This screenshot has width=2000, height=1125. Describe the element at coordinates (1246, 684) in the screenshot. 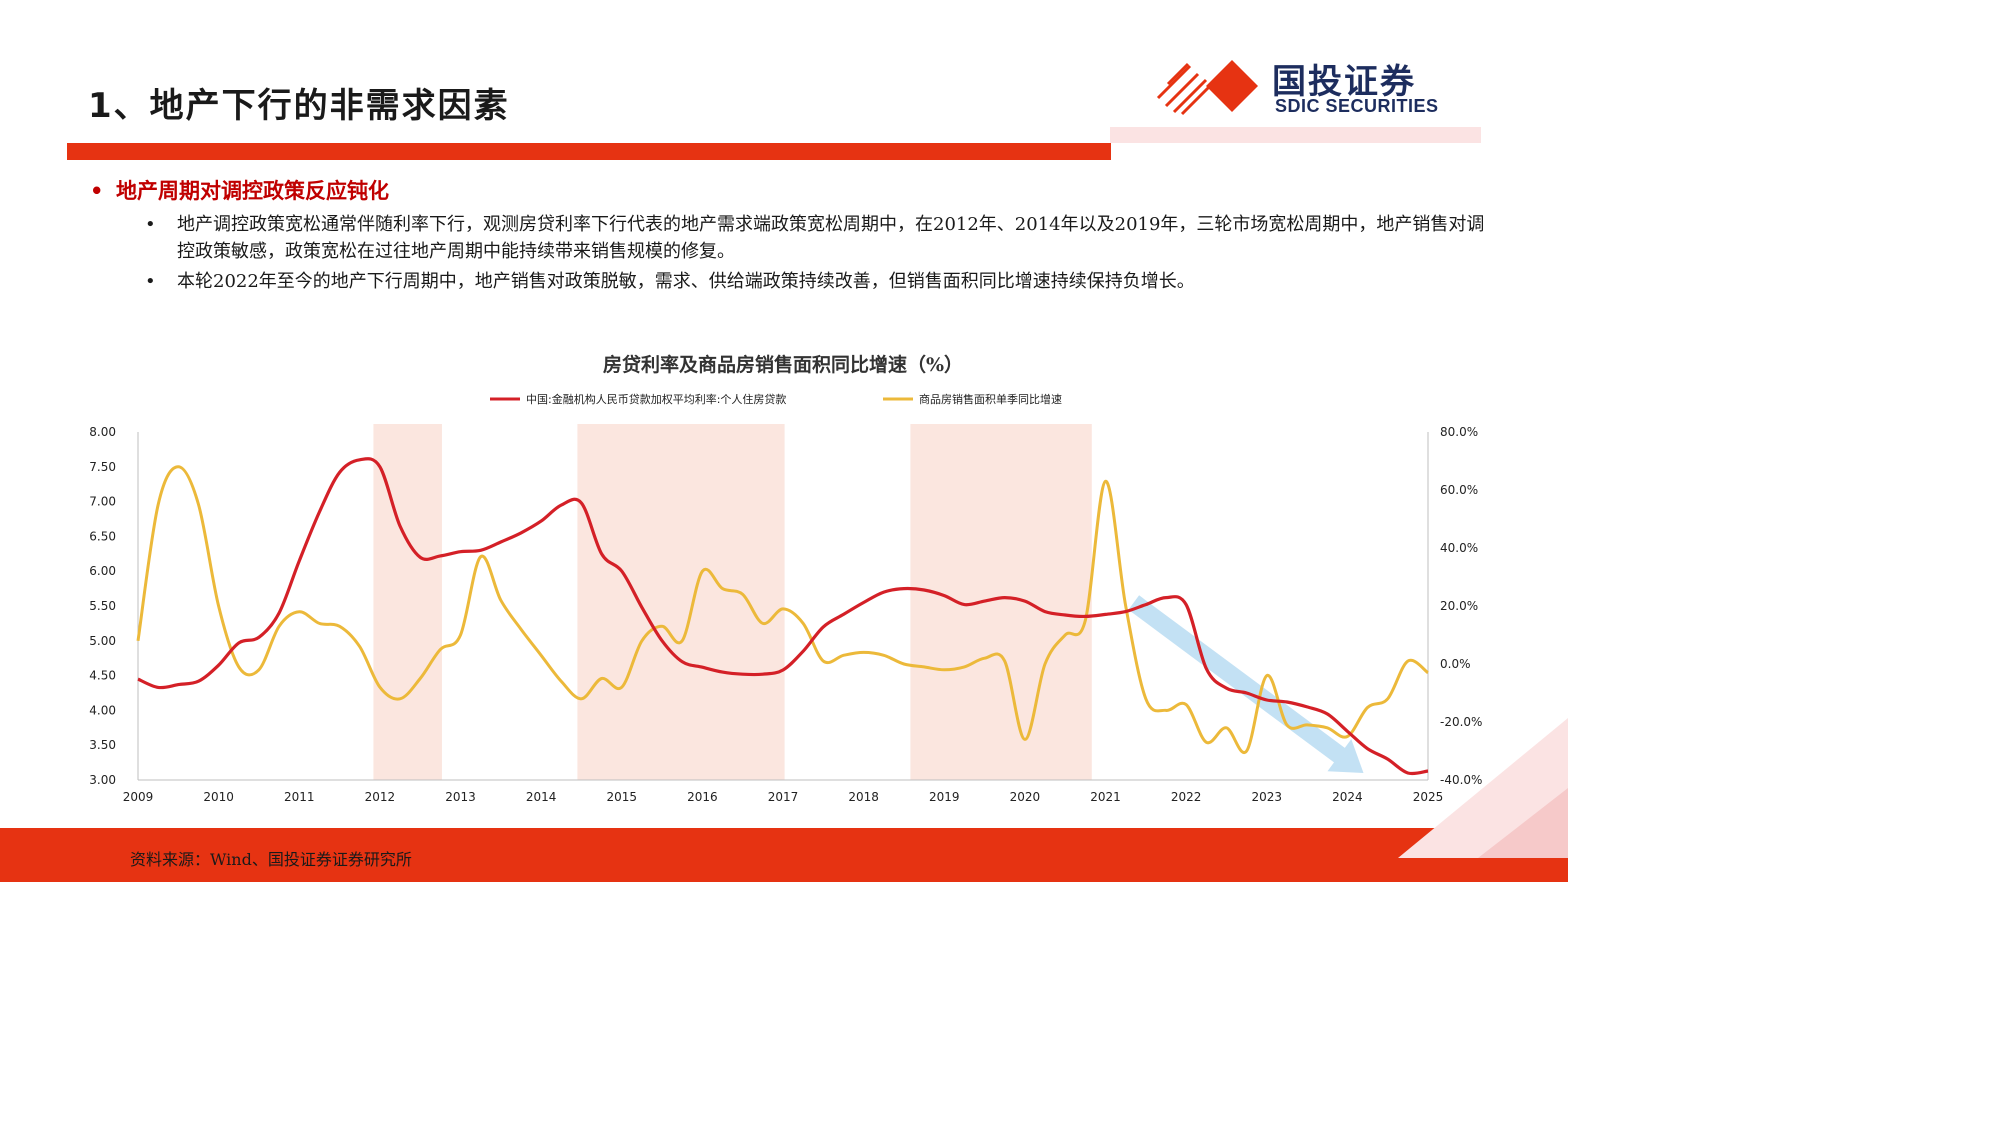

I see `trend-arrow` at that location.